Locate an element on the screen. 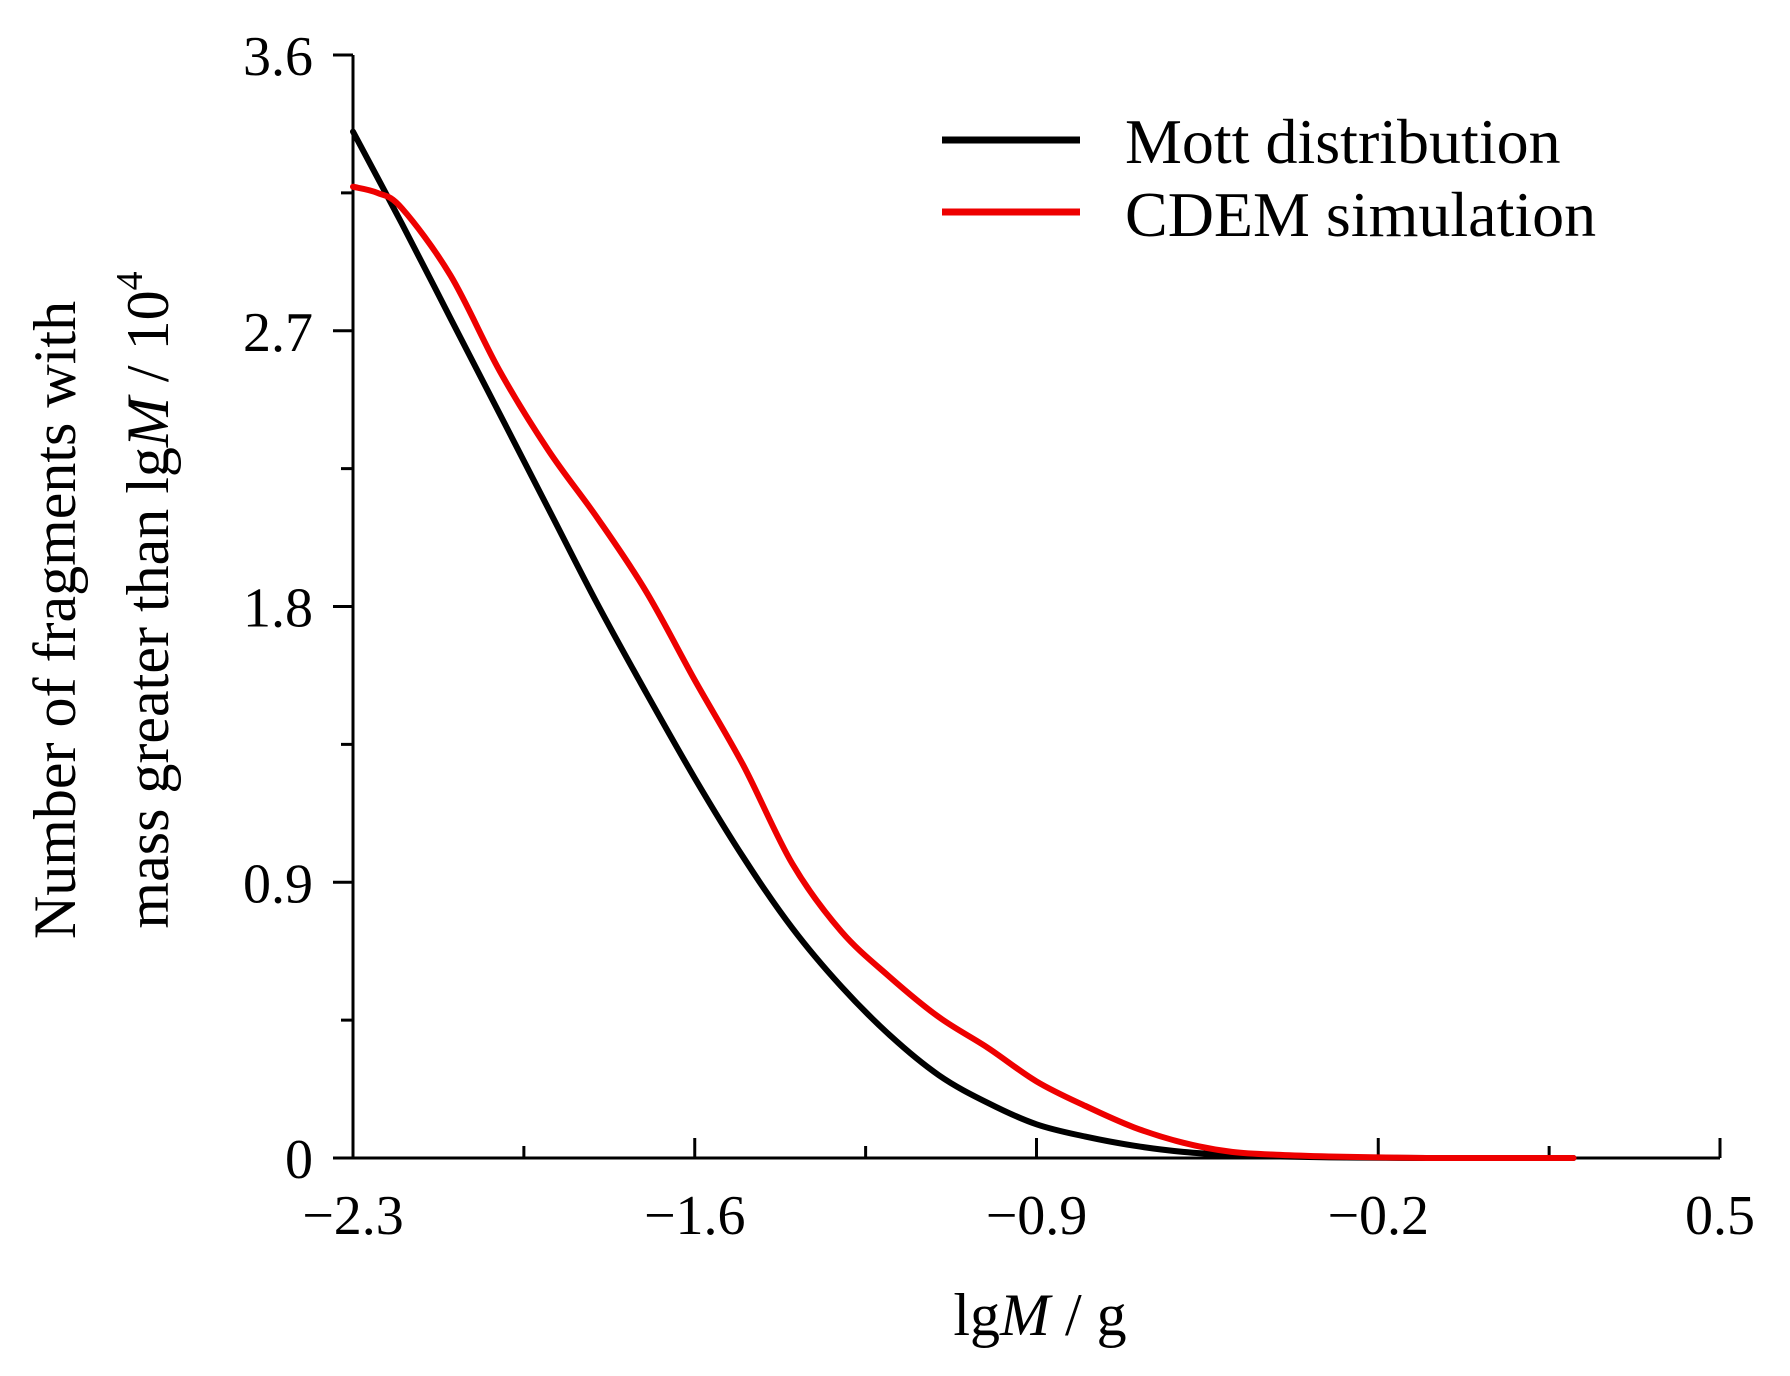 The height and width of the screenshot is (1376, 1790). legend-label-cdem: CDEM simulation is located at coordinates (1360, 214).